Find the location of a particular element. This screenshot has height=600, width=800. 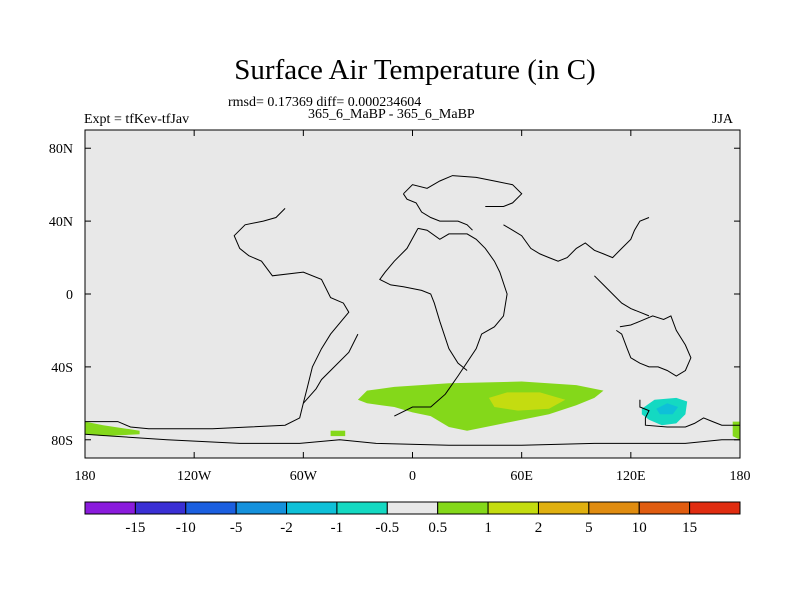

antarctic-patch-east is located at coordinates (736, 430).